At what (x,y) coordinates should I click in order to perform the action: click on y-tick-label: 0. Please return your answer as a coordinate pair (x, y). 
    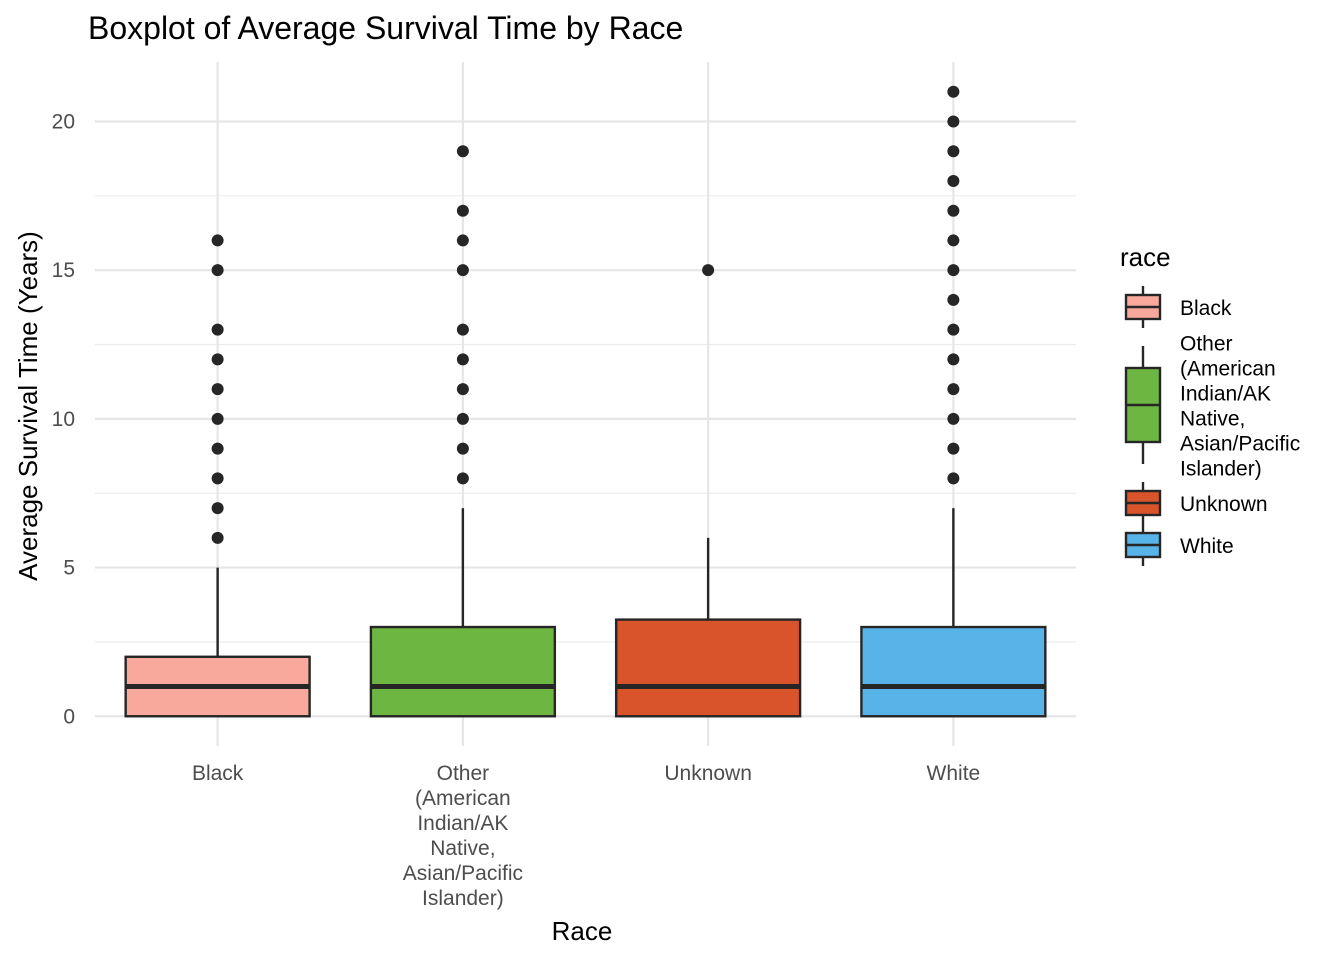
    Looking at the image, I should click on (69, 716).